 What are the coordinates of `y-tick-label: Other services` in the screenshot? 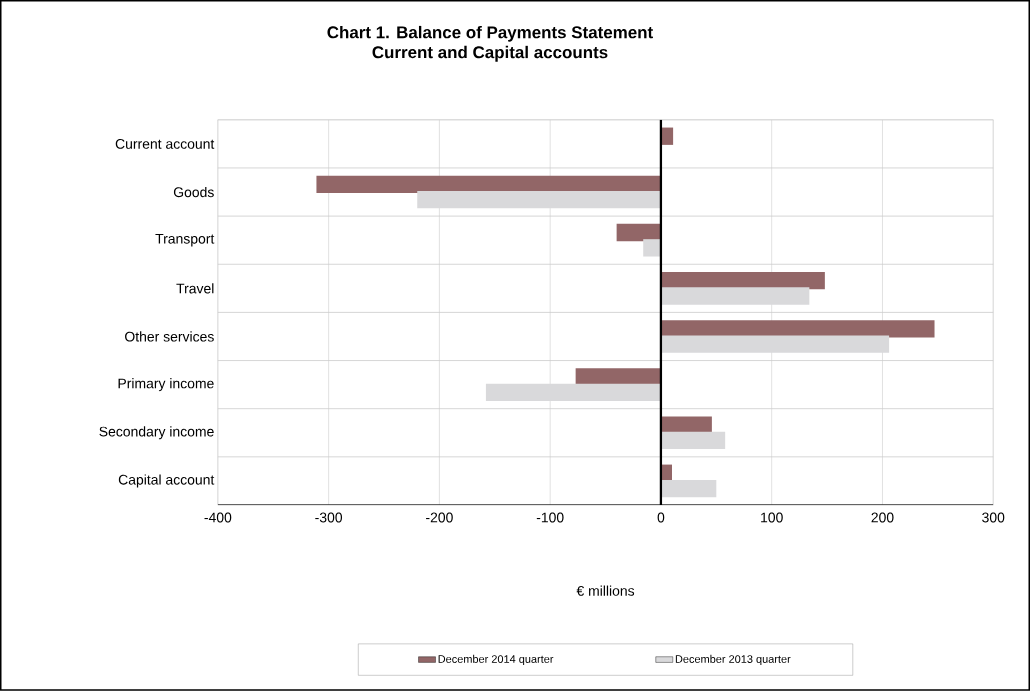 It's located at (169, 336).